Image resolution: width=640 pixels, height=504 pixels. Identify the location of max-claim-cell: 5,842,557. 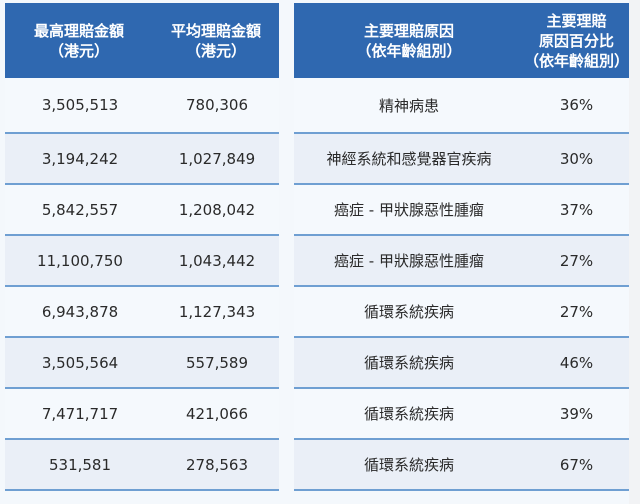
(80, 209).